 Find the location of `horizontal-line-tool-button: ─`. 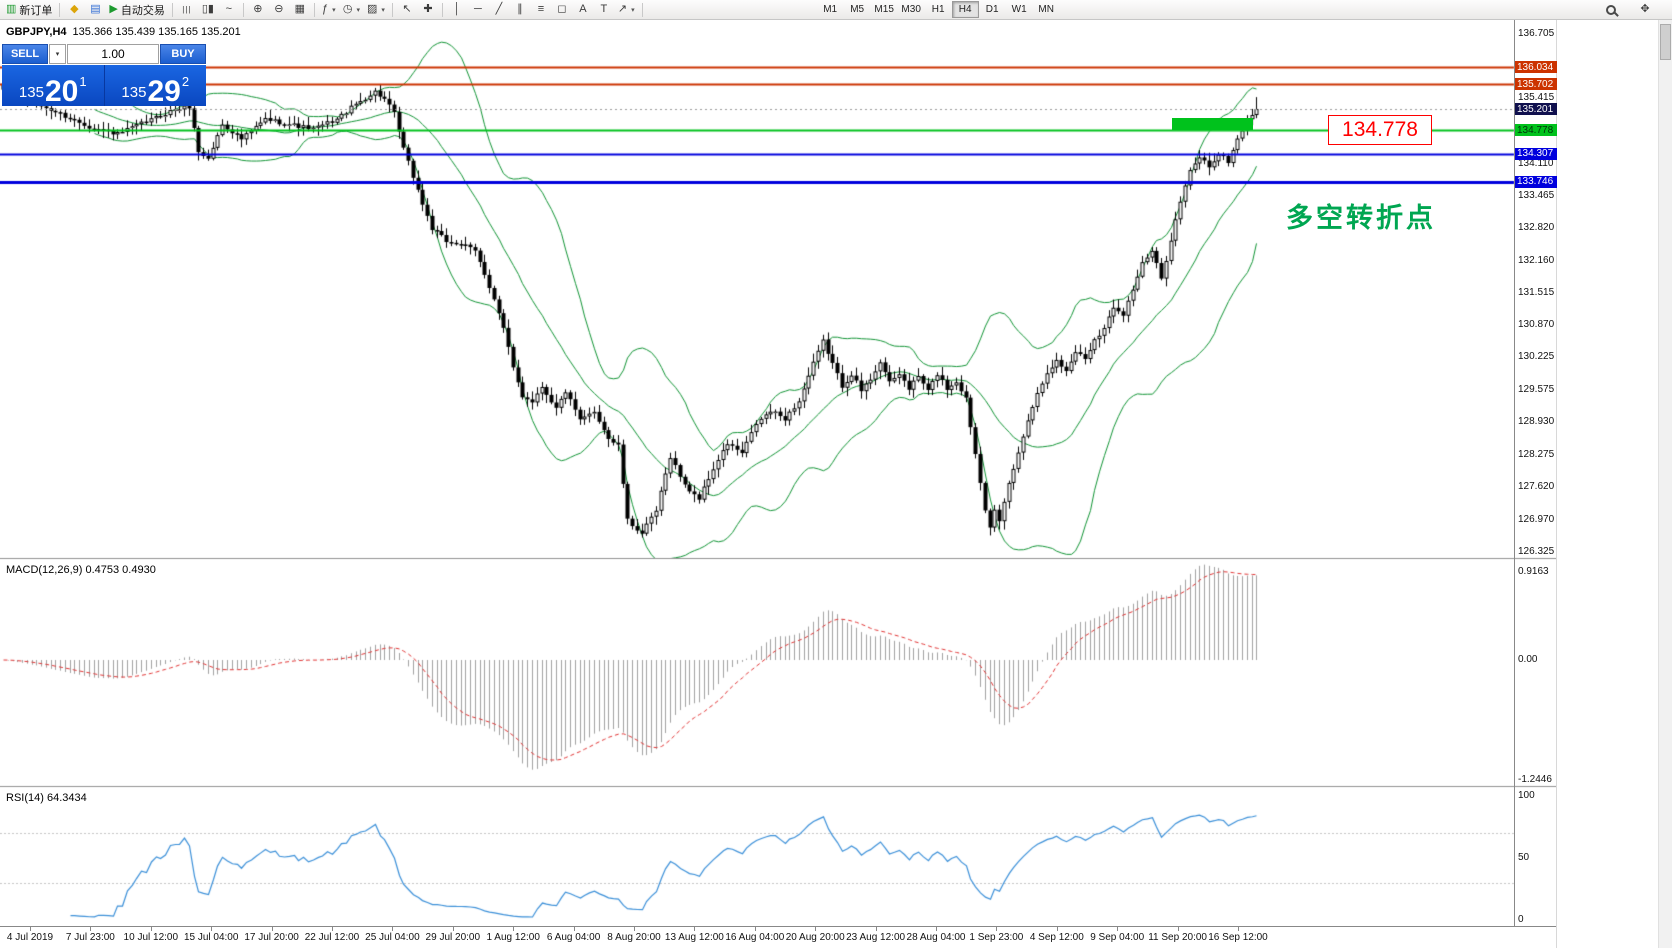

horizontal-line-tool-button: ─ is located at coordinates (478, 10).